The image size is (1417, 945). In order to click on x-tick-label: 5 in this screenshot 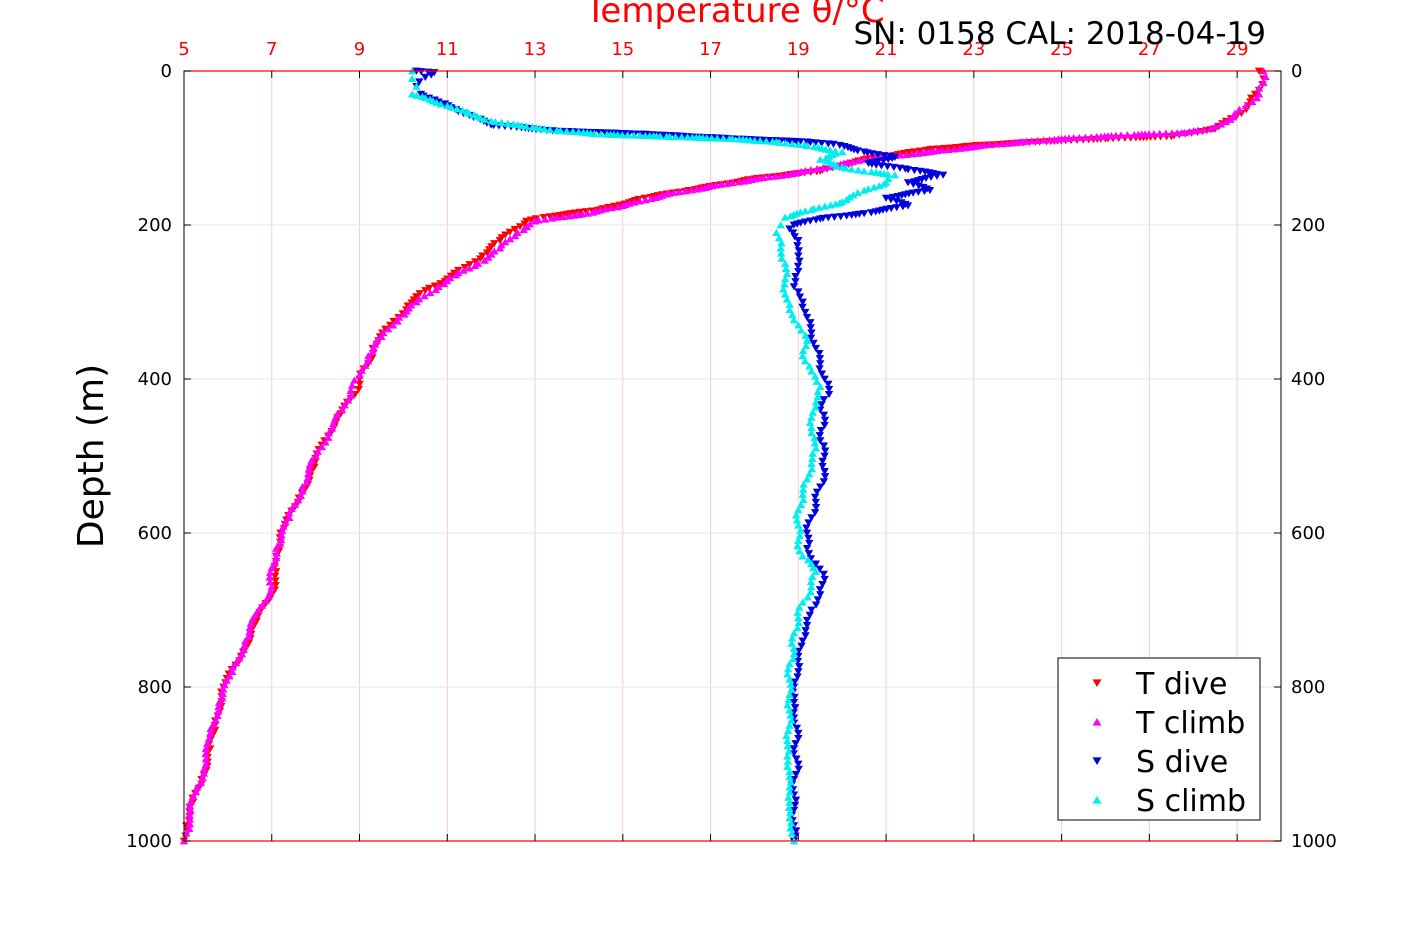, I will do `click(183, 49)`.